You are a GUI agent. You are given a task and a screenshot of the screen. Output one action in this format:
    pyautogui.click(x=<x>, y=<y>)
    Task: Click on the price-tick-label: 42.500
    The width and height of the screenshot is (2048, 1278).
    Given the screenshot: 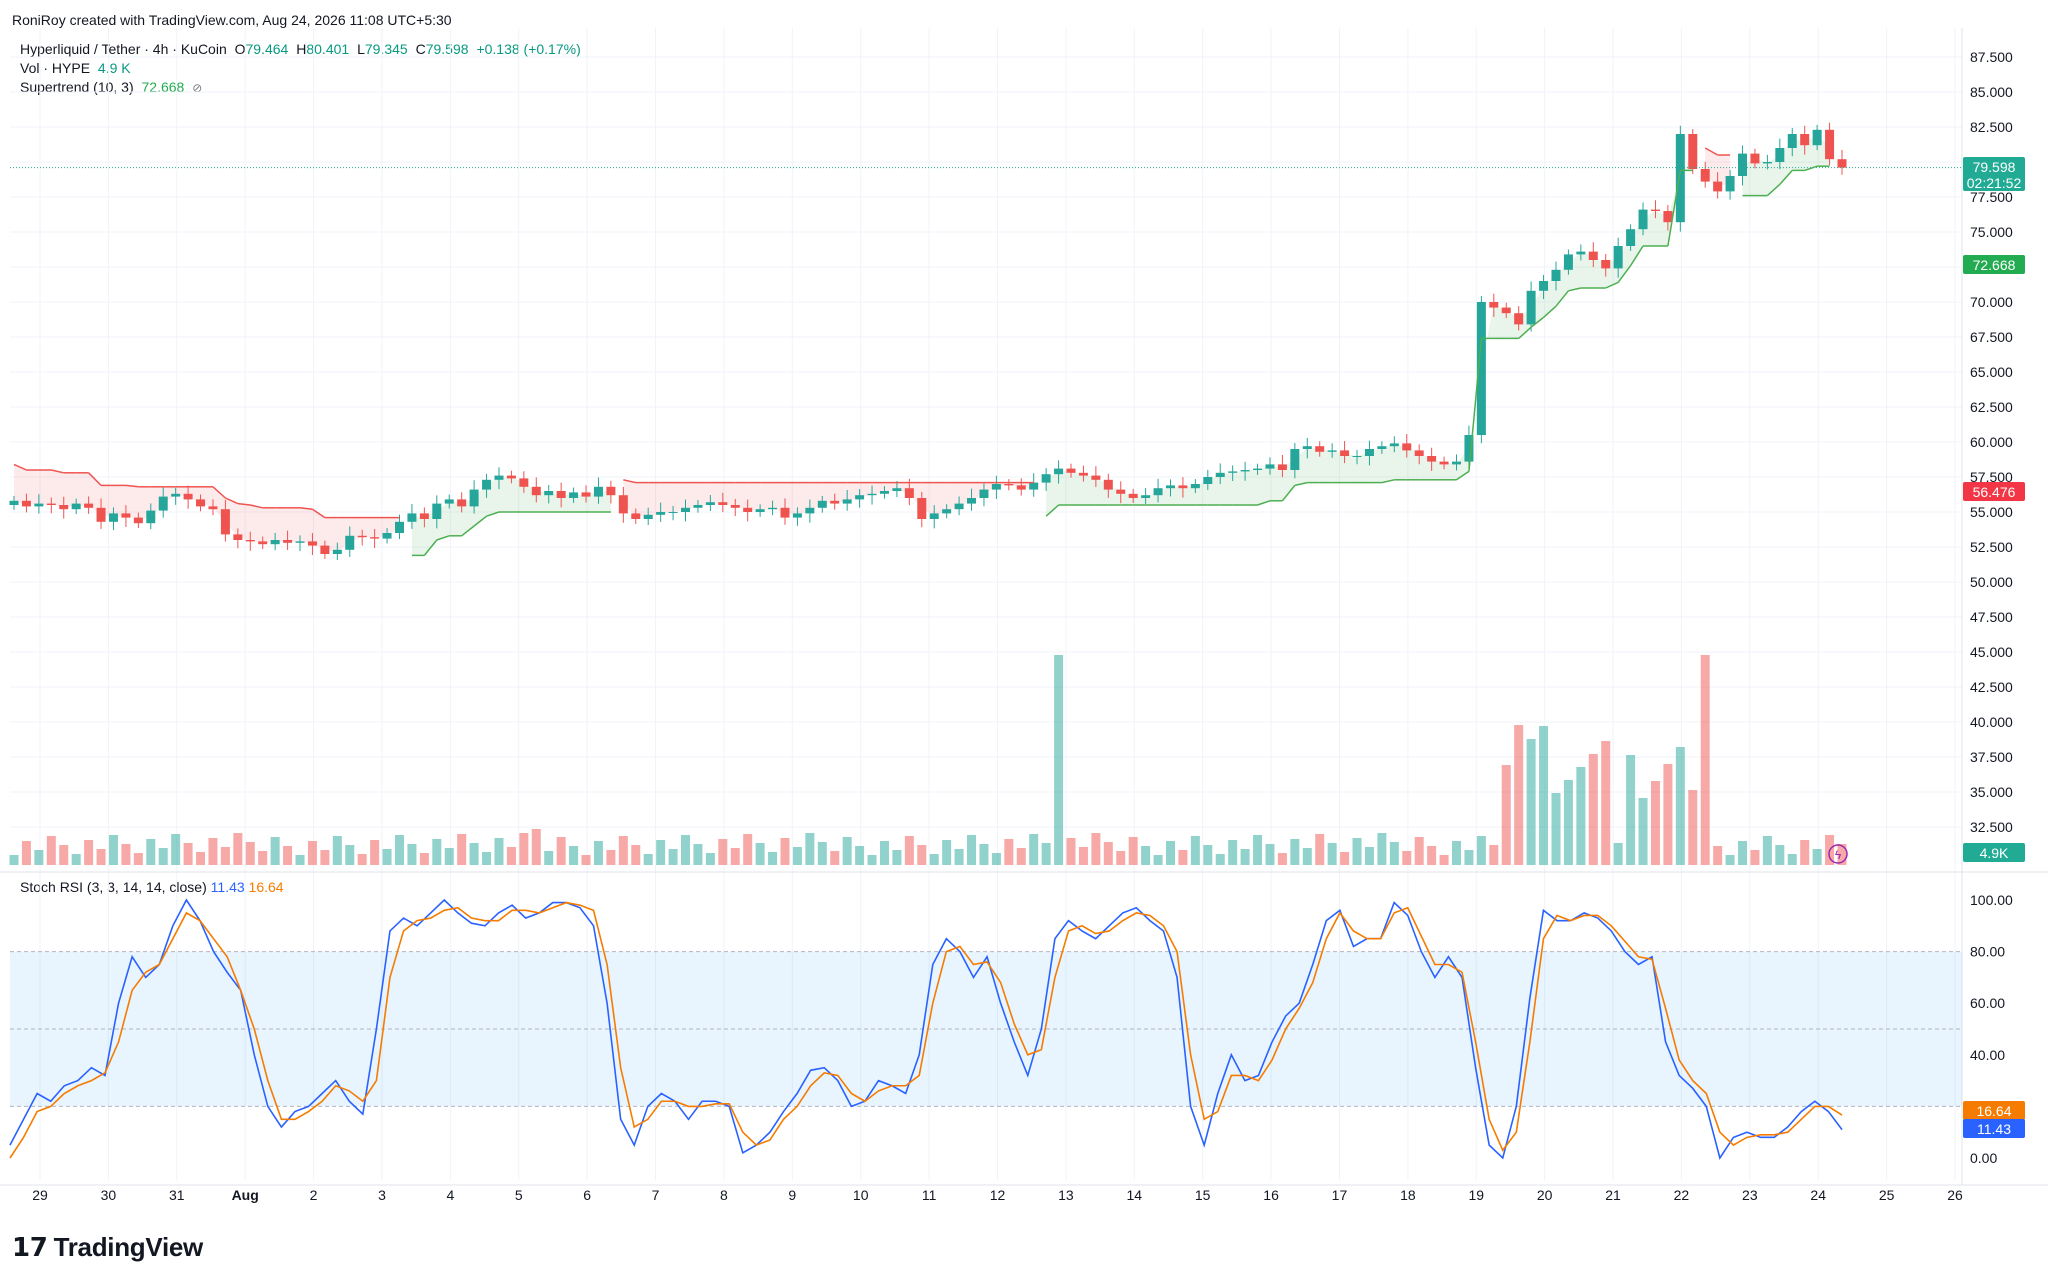 What is the action you would take?
    pyautogui.click(x=1991, y=687)
    